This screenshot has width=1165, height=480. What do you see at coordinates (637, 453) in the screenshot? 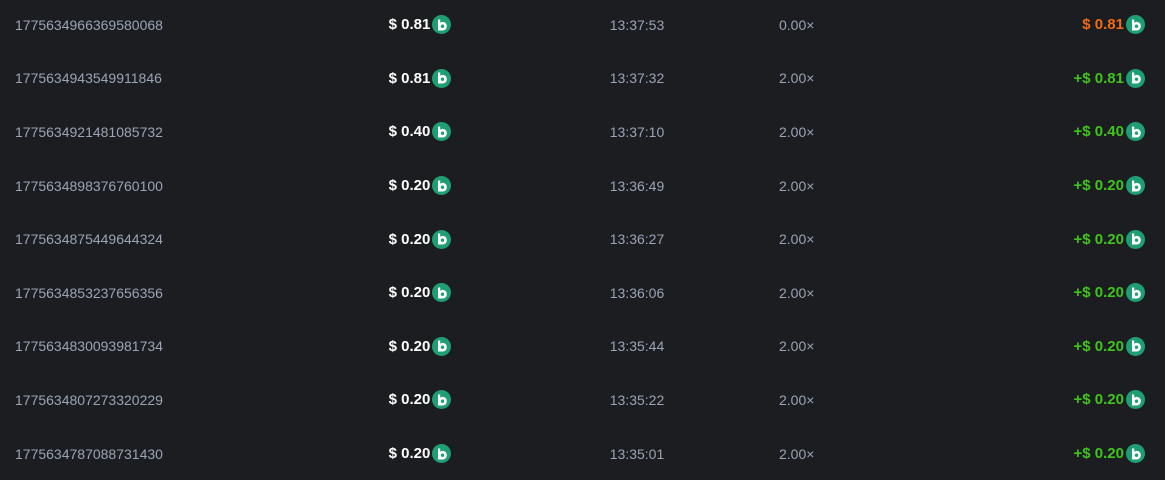
I see `bet-time: 13:35:01` at bounding box center [637, 453].